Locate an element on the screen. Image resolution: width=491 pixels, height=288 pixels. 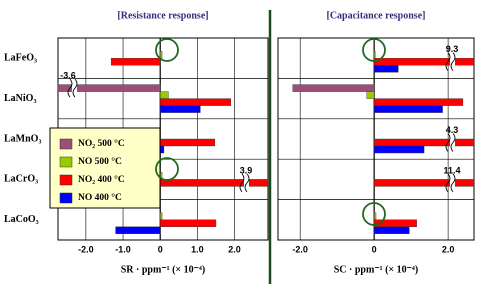
value-label: 11.4 is located at coordinates (451, 170).